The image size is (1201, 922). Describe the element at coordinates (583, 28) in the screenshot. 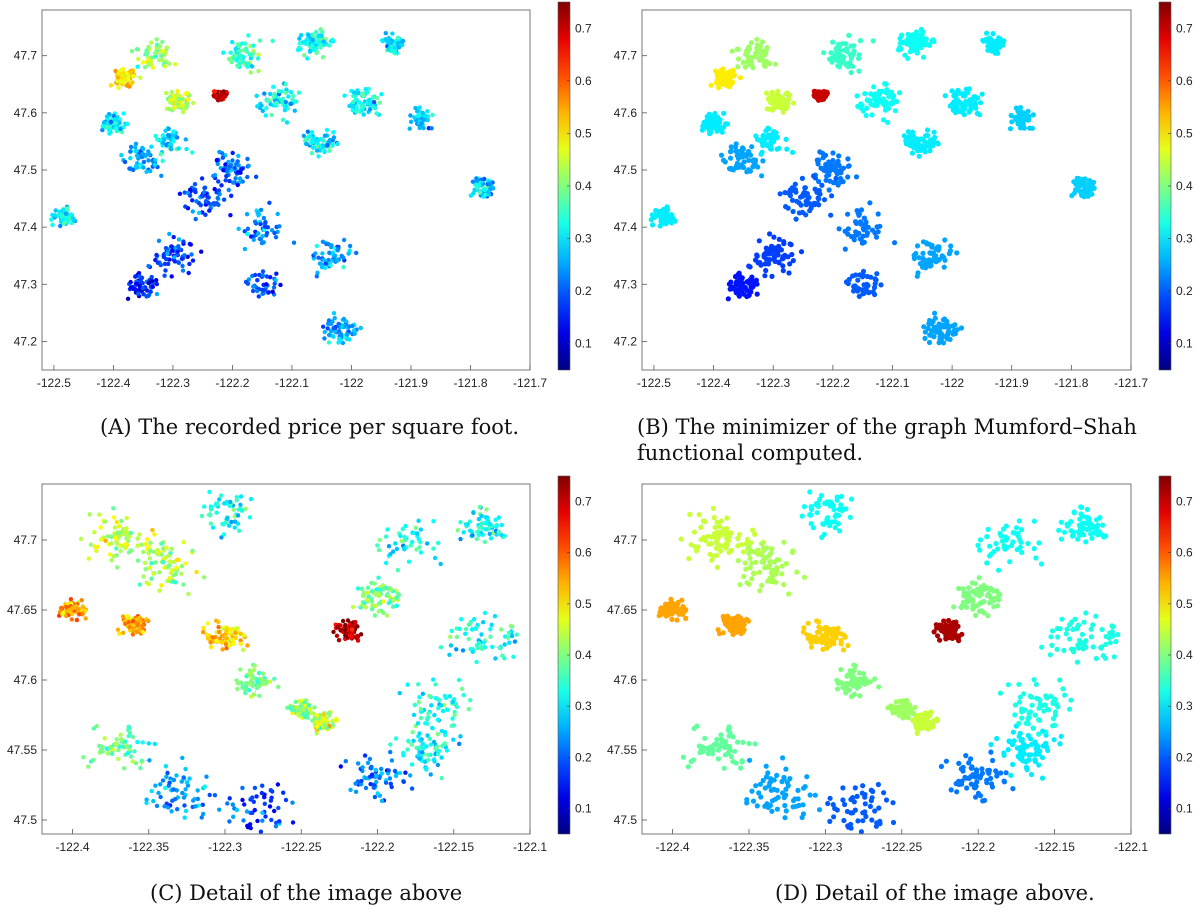

I see `colorbar-tick-label: 0.7` at that location.